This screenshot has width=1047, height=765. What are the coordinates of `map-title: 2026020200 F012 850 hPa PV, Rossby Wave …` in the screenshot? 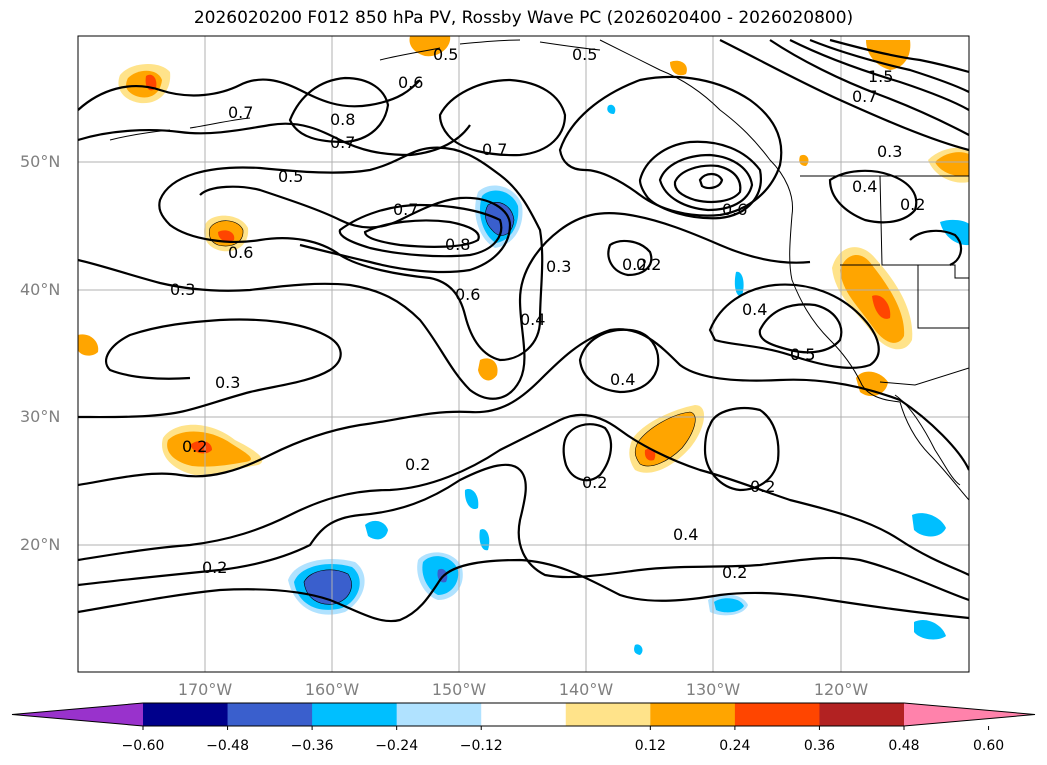 It's located at (523, 18).